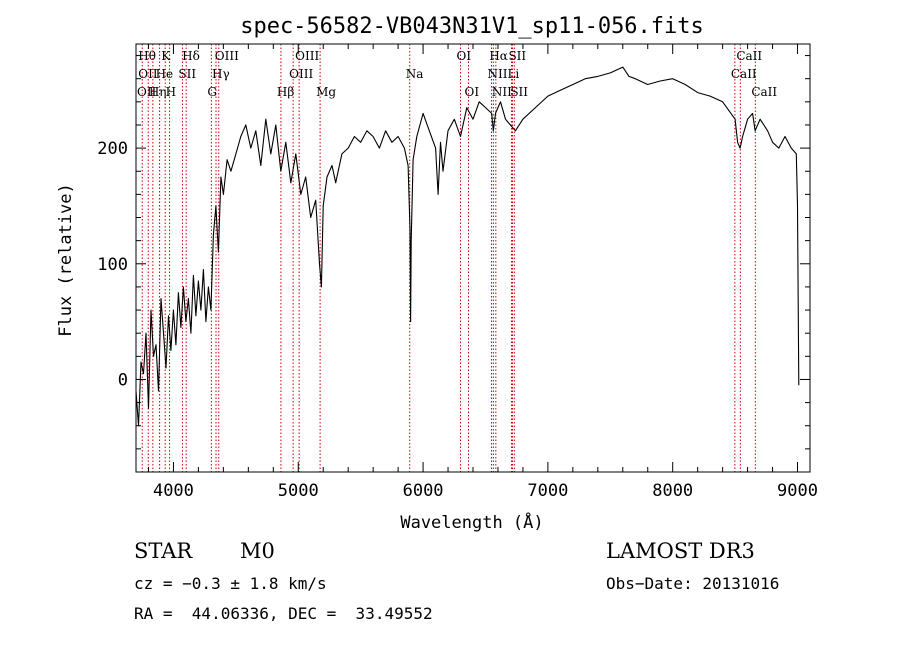 This screenshot has height=649, width=900. Describe the element at coordinates (472, 92) in the screenshot. I see `marker-label-2-6: OI` at that location.